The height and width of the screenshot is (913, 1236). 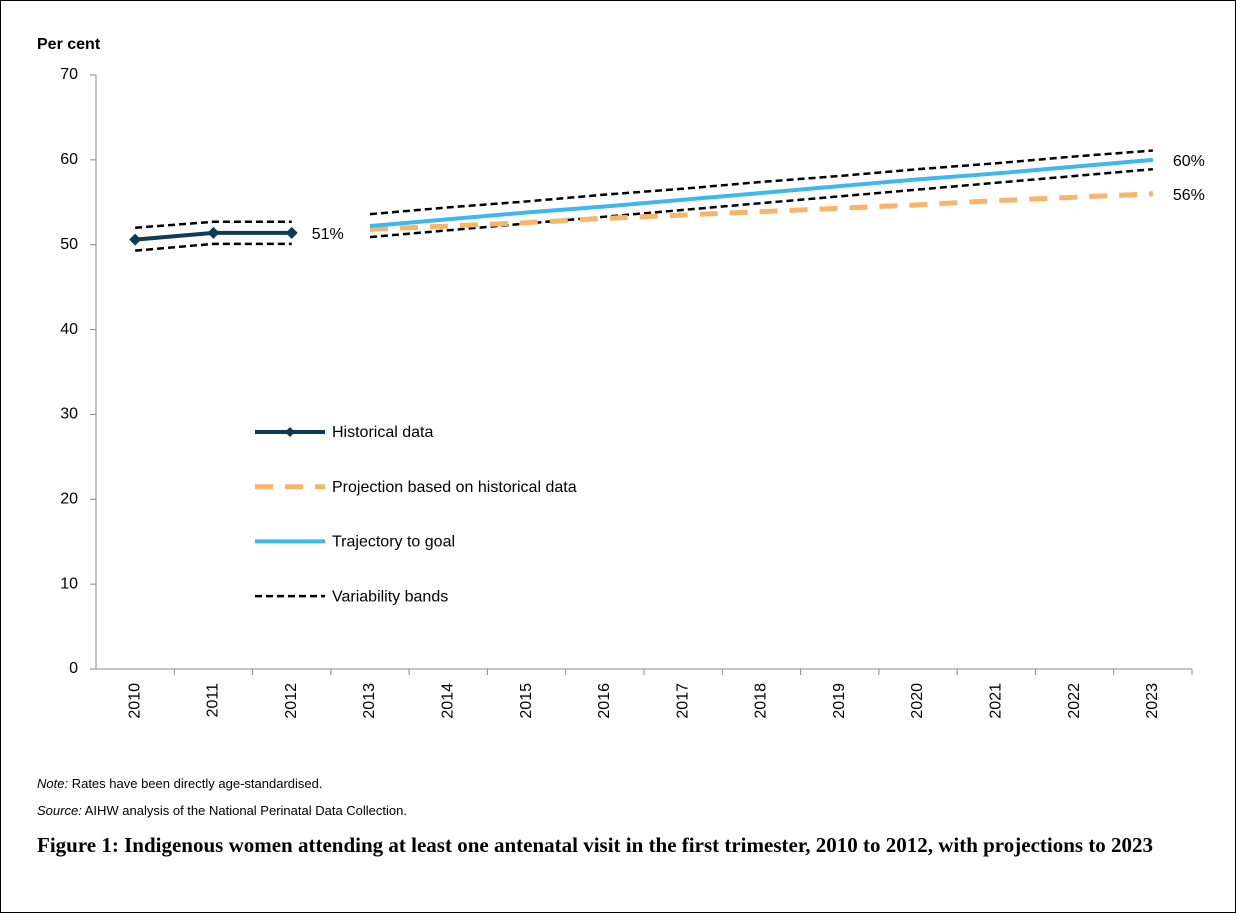 What do you see at coordinates (69, 44) in the screenshot?
I see `y-axis-label: Per cent` at bounding box center [69, 44].